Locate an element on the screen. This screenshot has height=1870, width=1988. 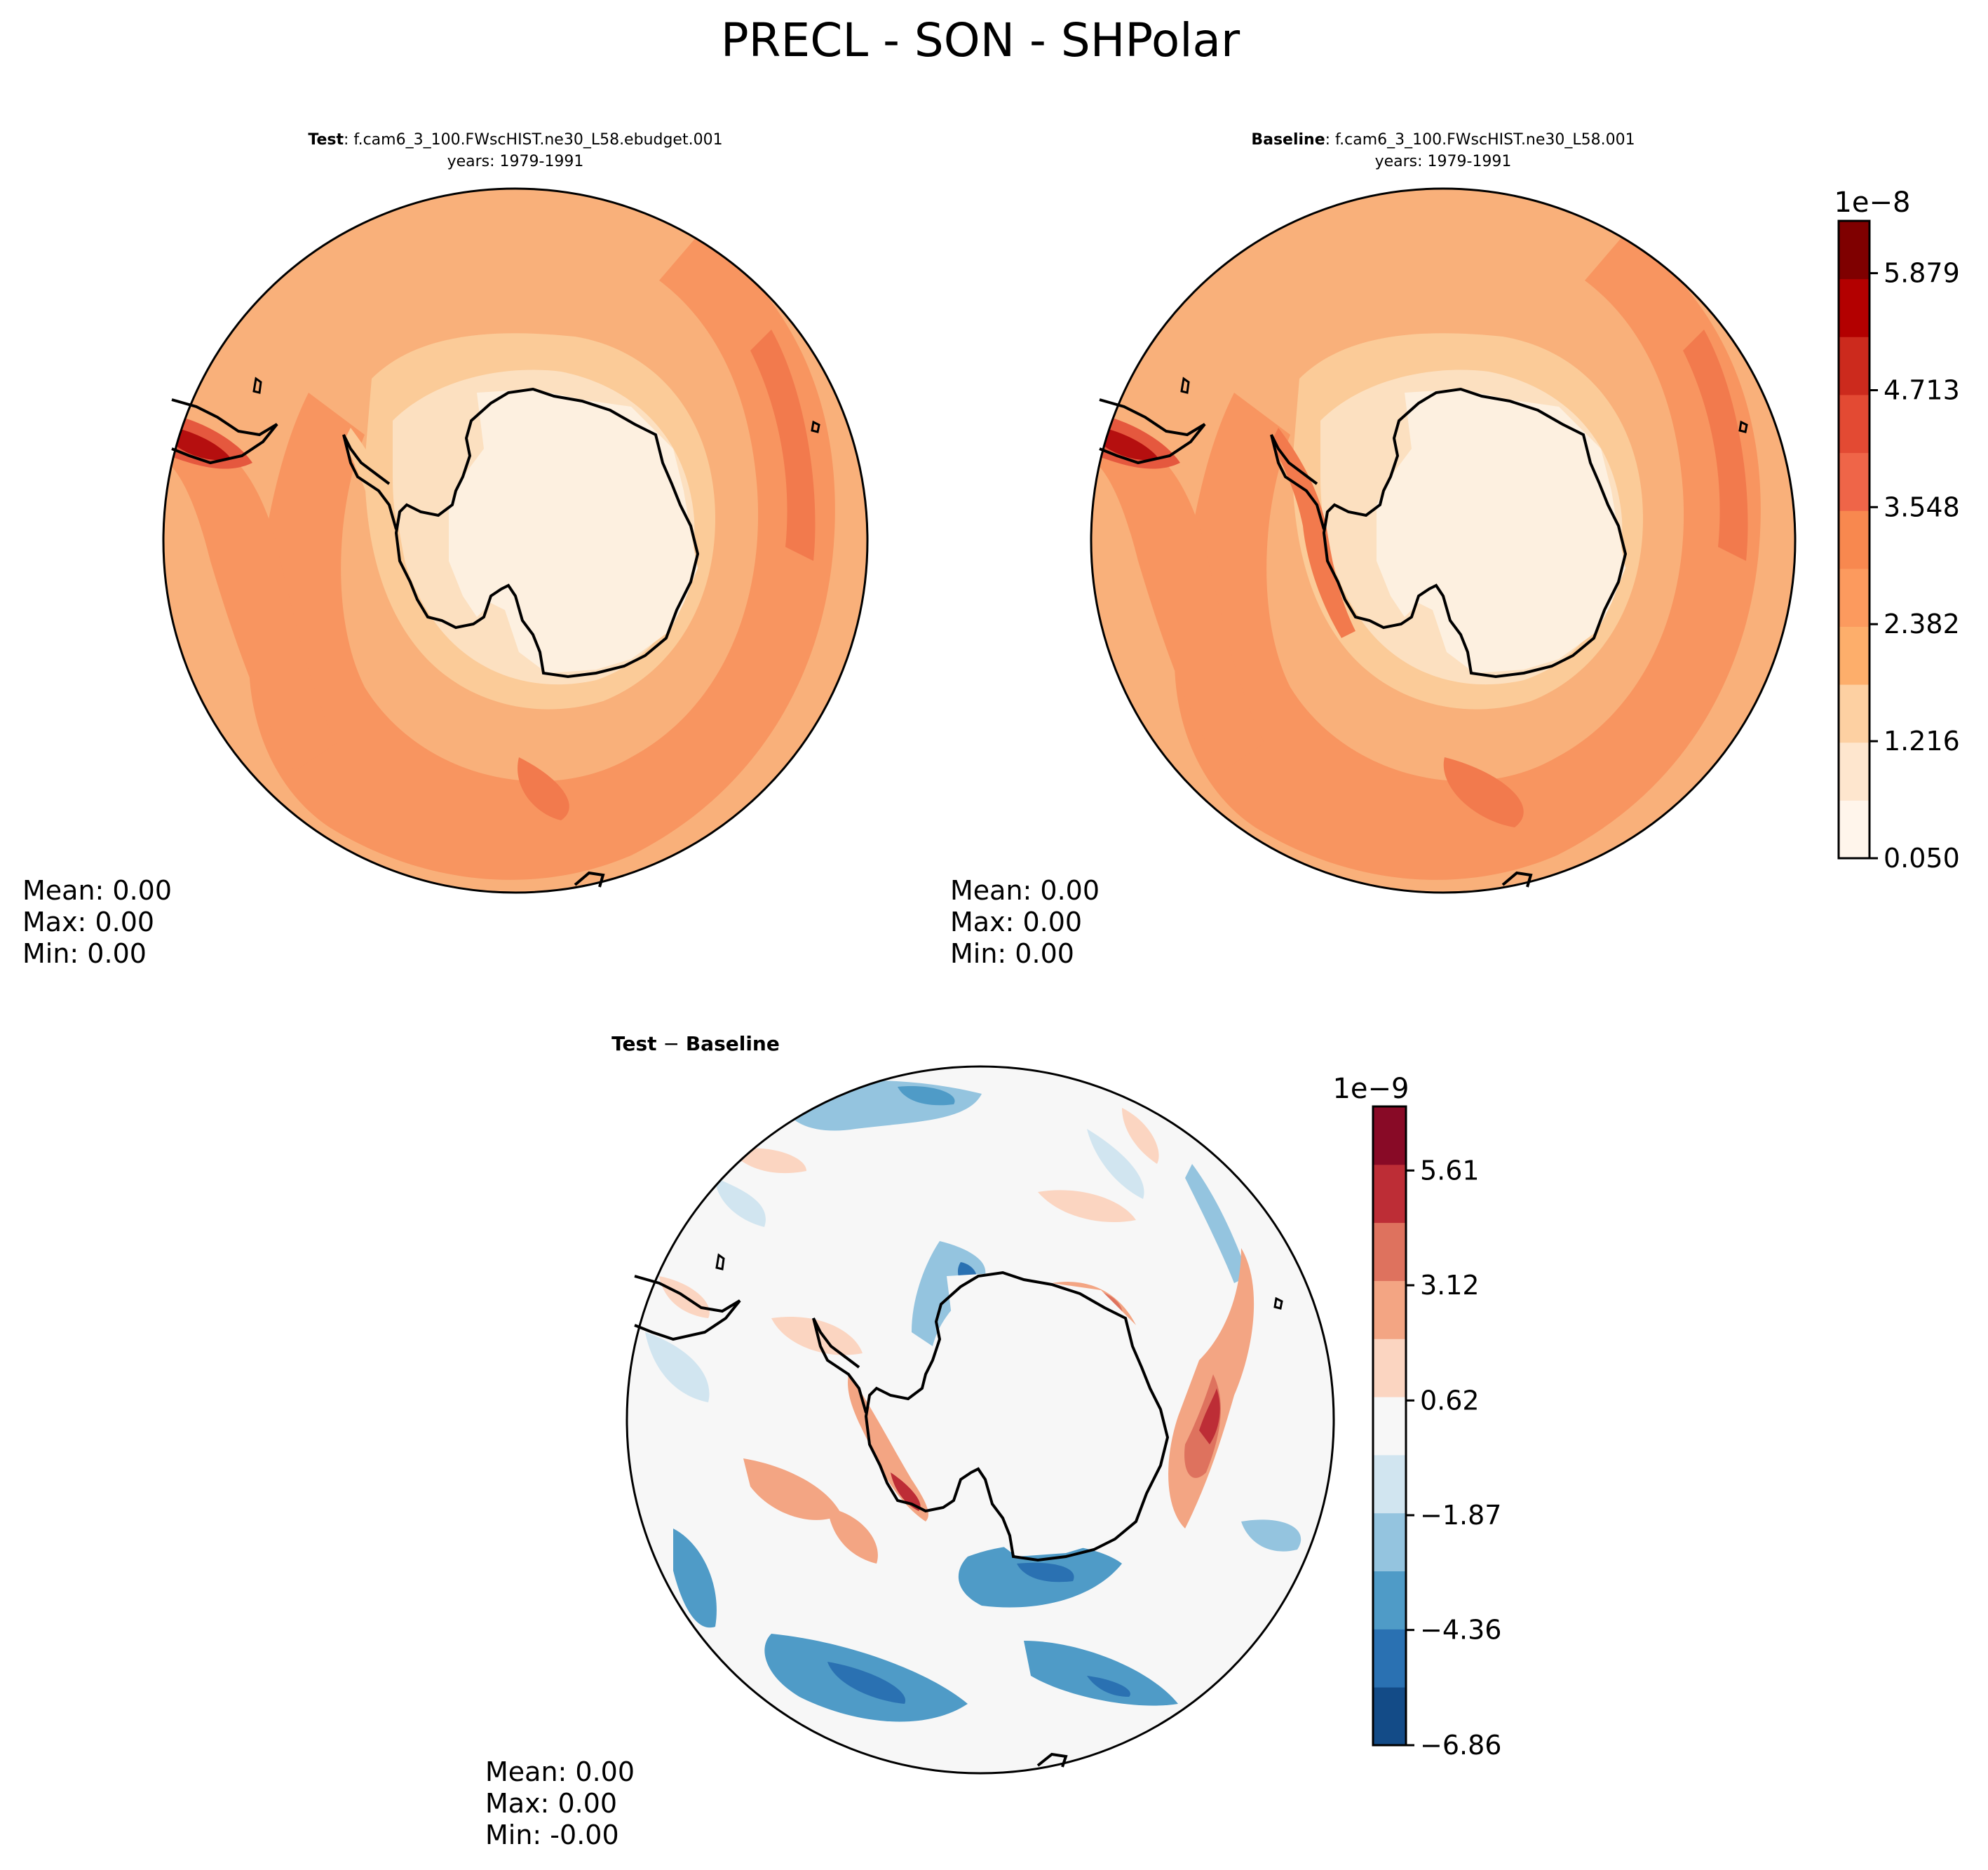
panel-baseline-subtitle: years: 1979-1991 is located at coordinates (1444, 161).